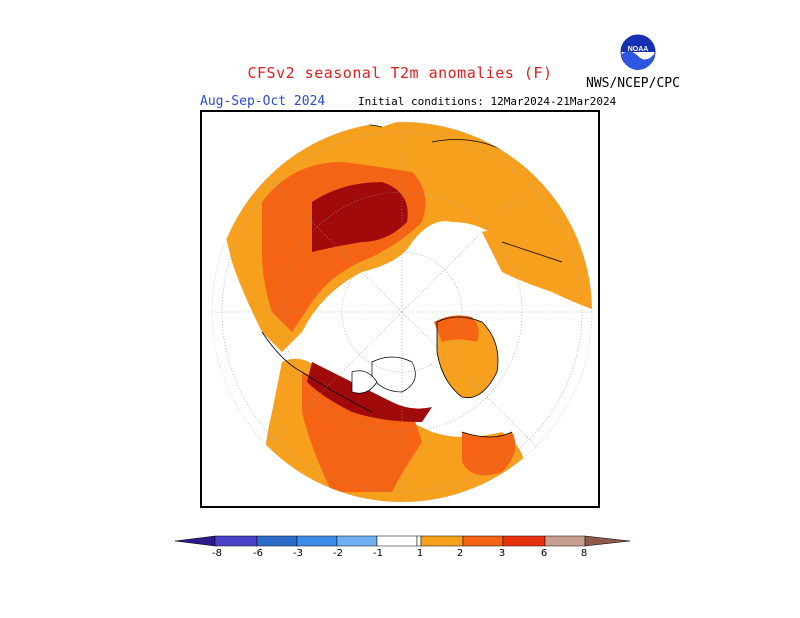  I want to click on colorbar-swatch-neg2, so click(357, 541).